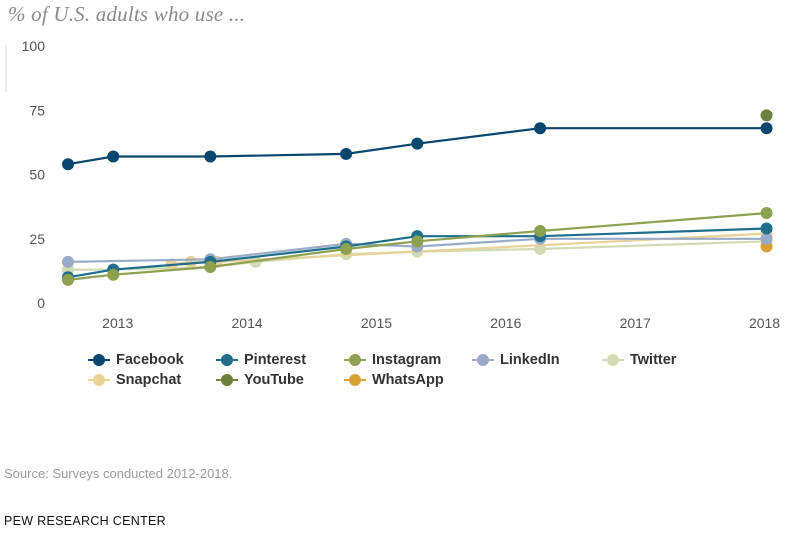 This screenshot has width=800, height=535. What do you see at coordinates (37, 110) in the screenshot?
I see `y-tick-label: 75` at bounding box center [37, 110].